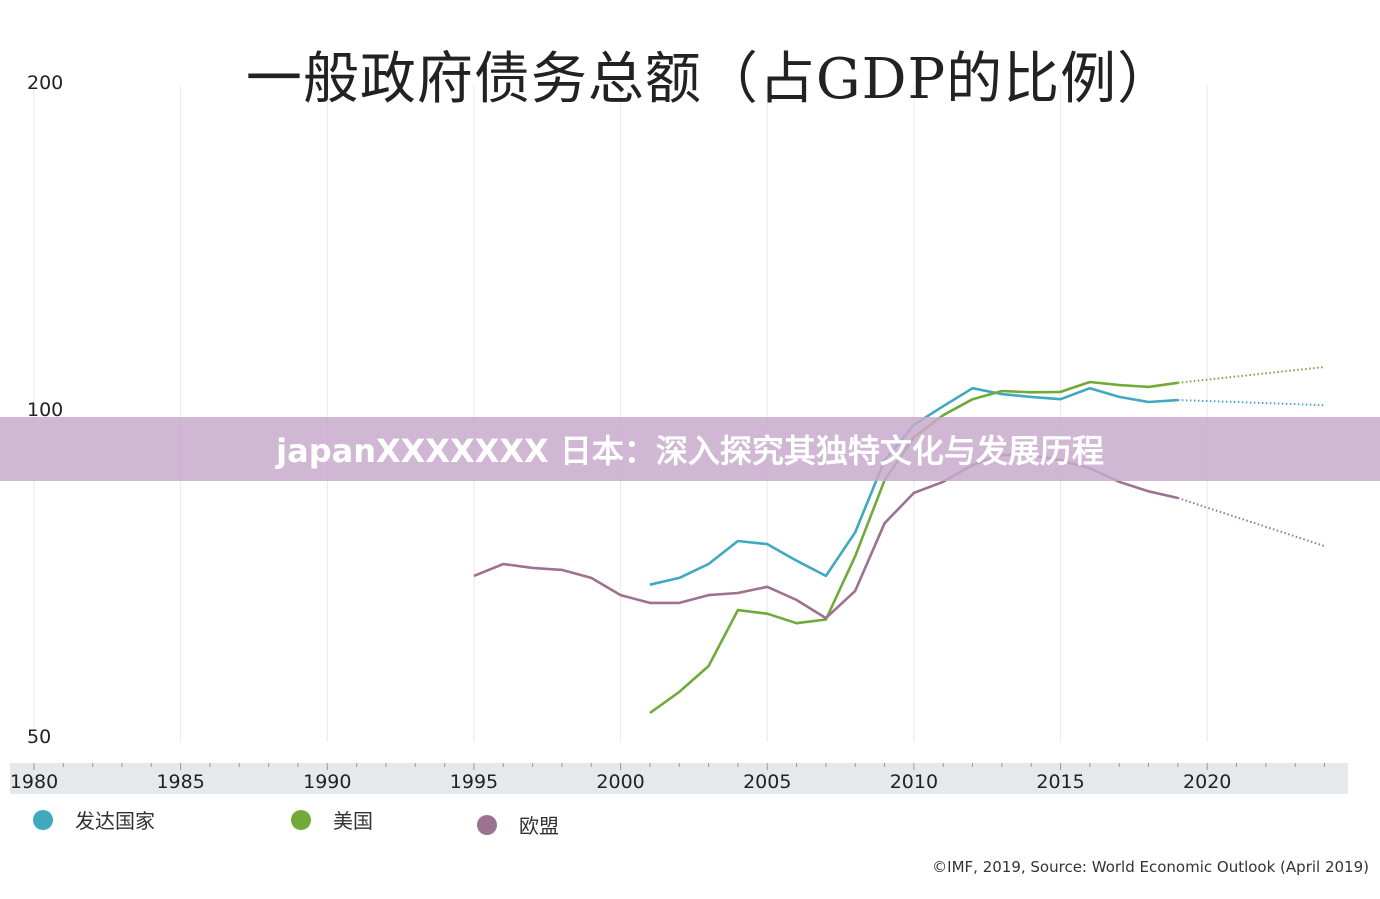 The height and width of the screenshot is (899, 1380). What do you see at coordinates (353, 821) in the screenshot?
I see `legend-label: 美国` at bounding box center [353, 821].